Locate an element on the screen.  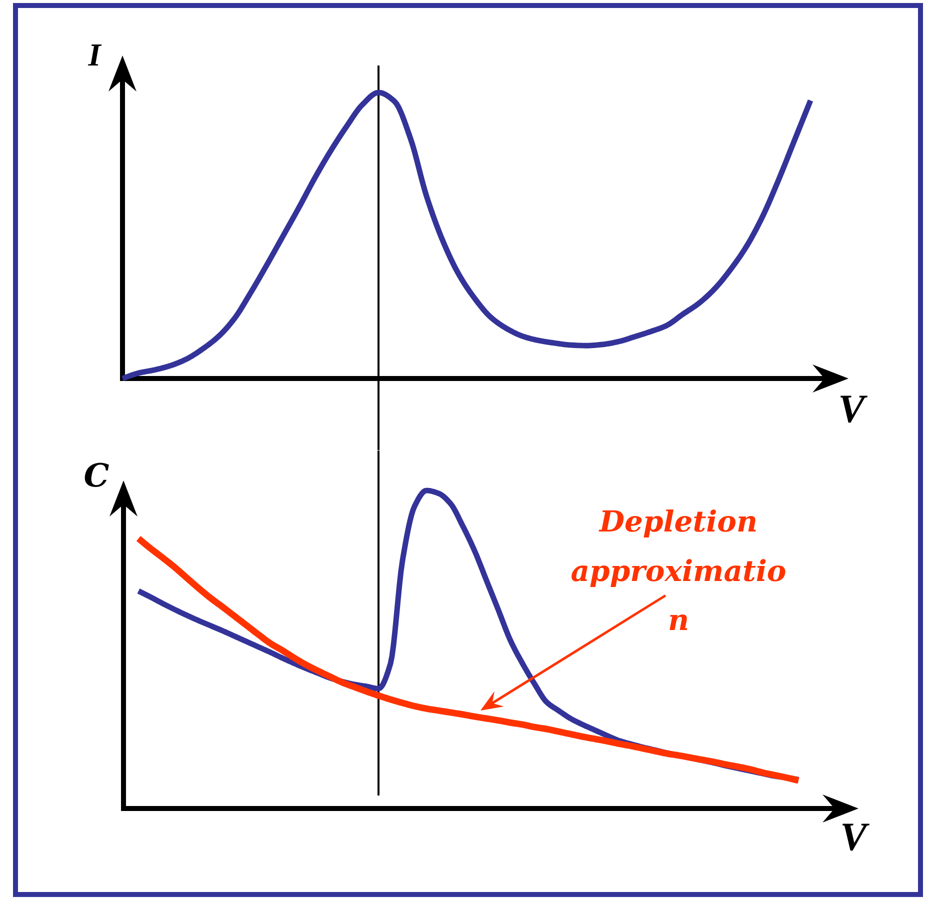
y-axis-title: C is located at coordinates (97, 475).